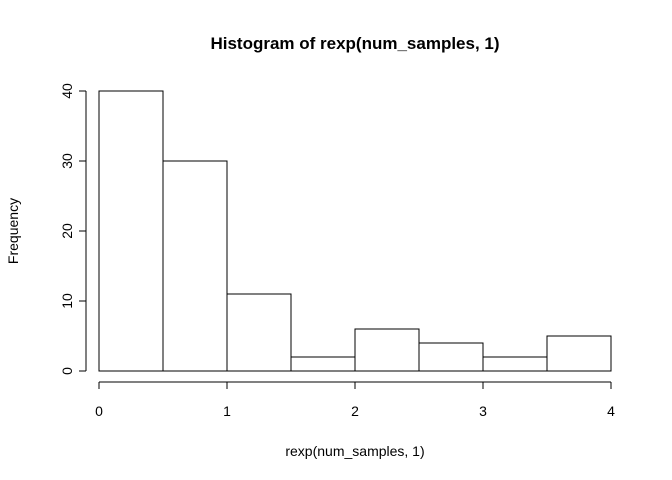 This screenshot has width=672, height=480. What do you see at coordinates (13, 231) in the screenshot?
I see `y-axis-label: Frequency` at bounding box center [13, 231].